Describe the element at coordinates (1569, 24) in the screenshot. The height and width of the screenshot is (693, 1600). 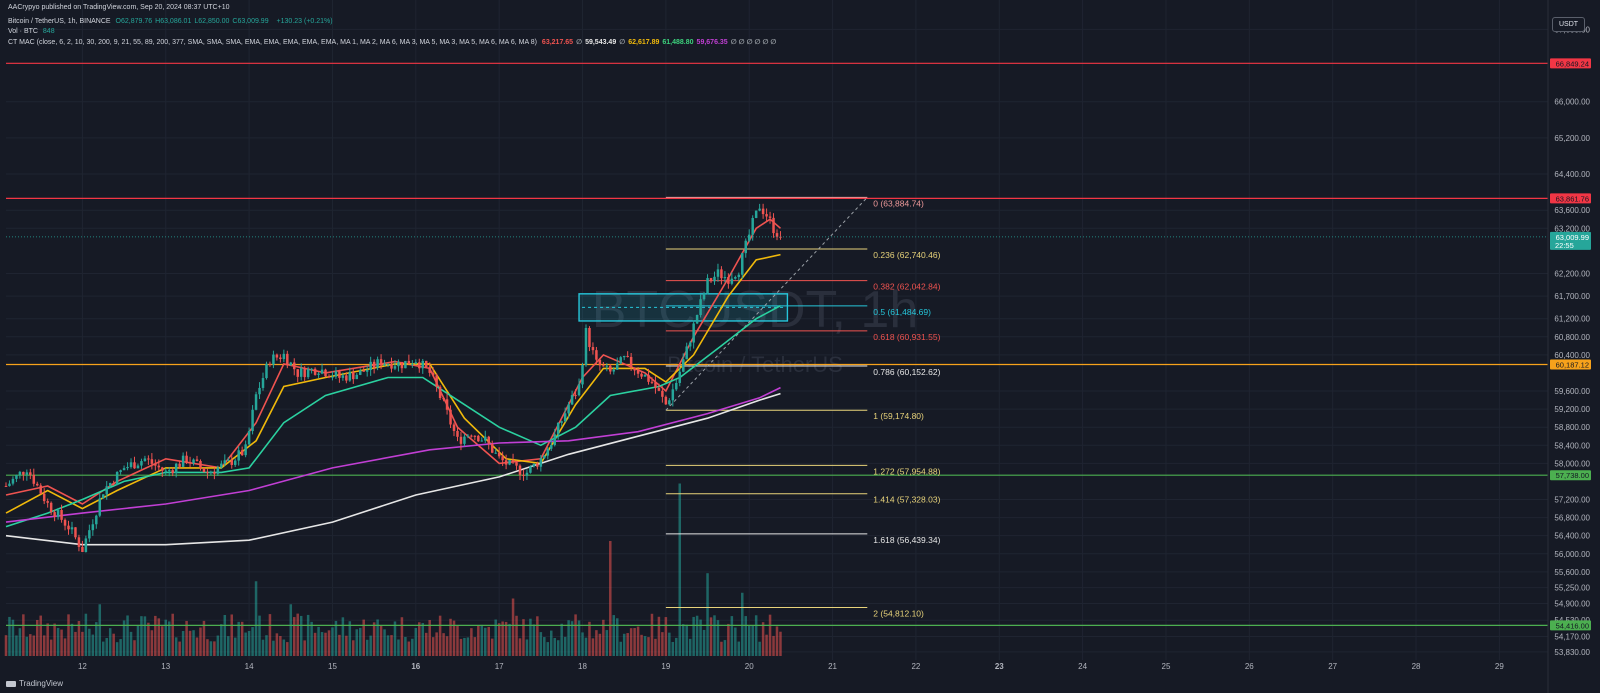
I see `currency-button: USDT` at that location.